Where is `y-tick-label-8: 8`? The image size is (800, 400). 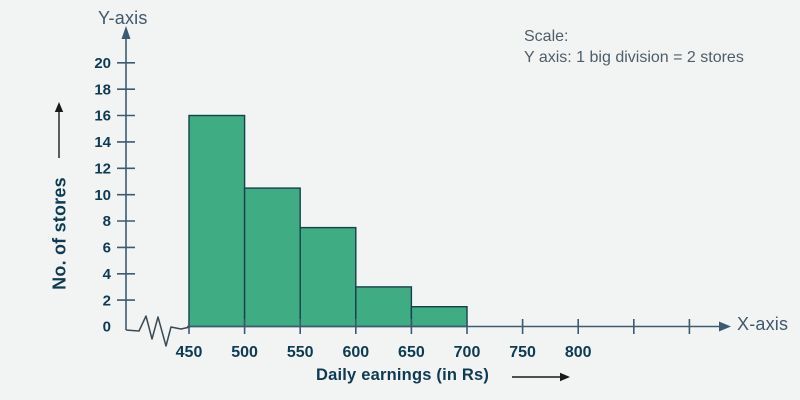
y-tick-label-8: 8 is located at coordinates (107, 221).